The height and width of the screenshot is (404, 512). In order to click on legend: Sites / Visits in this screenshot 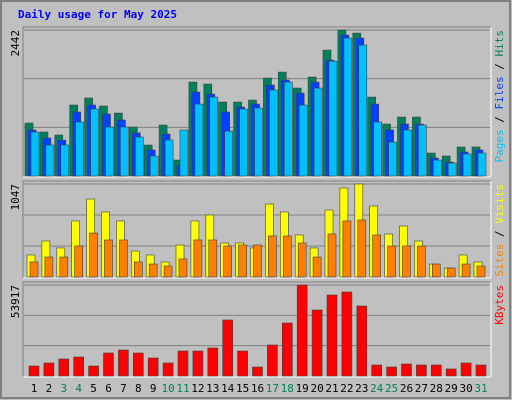, I will do `click(499, 230)`.